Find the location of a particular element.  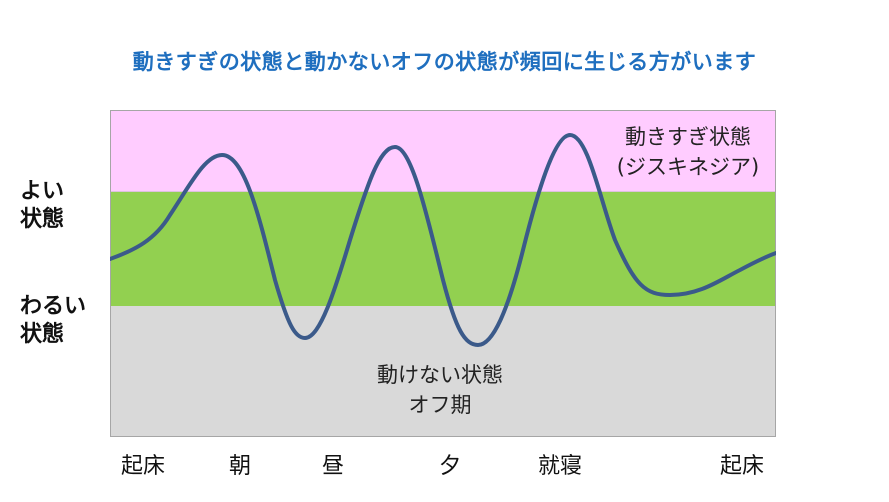

x-label-wake: 起床 is located at coordinates (143, 466).